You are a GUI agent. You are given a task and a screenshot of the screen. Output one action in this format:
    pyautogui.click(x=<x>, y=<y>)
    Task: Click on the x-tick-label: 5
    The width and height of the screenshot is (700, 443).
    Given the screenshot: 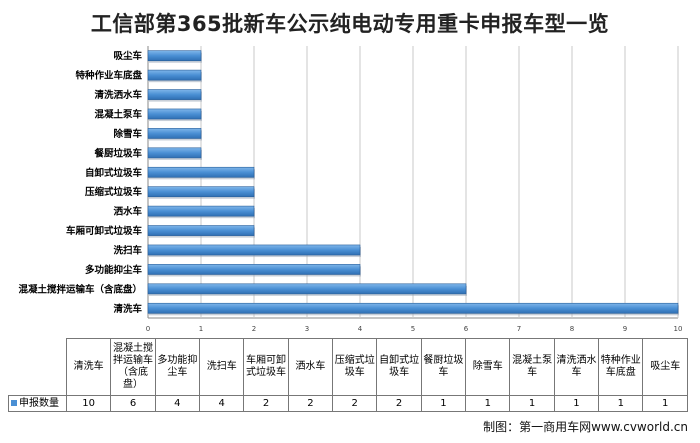 What is the action you would take?
    pyautogui.click(x=413, y=329)
    